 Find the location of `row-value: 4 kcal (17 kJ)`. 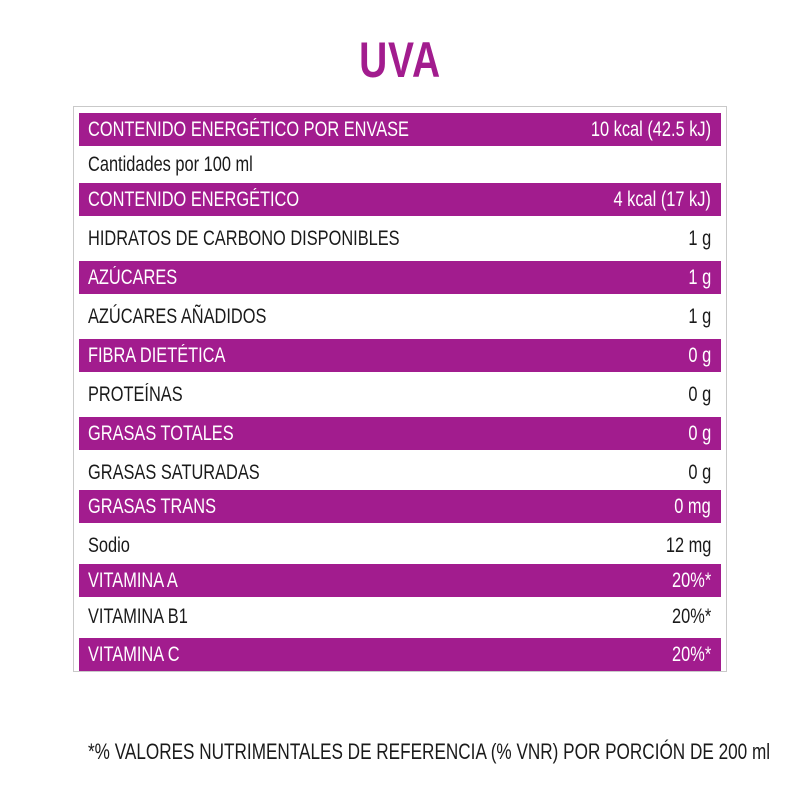

row-value: 4 kcal (17 kJ) is located at coordinates (662, 199).